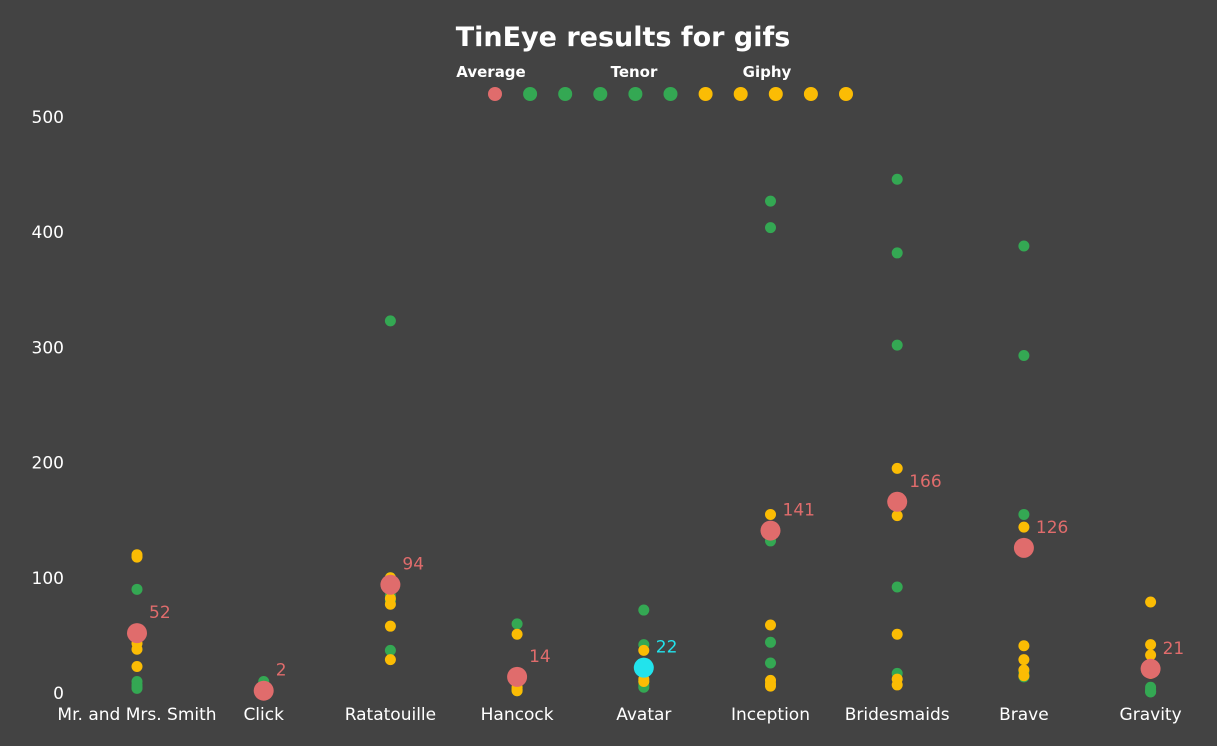  Describe the element at coordinates (58, 694) in the screenshot. I see `y-tick-label: 0` at that location.